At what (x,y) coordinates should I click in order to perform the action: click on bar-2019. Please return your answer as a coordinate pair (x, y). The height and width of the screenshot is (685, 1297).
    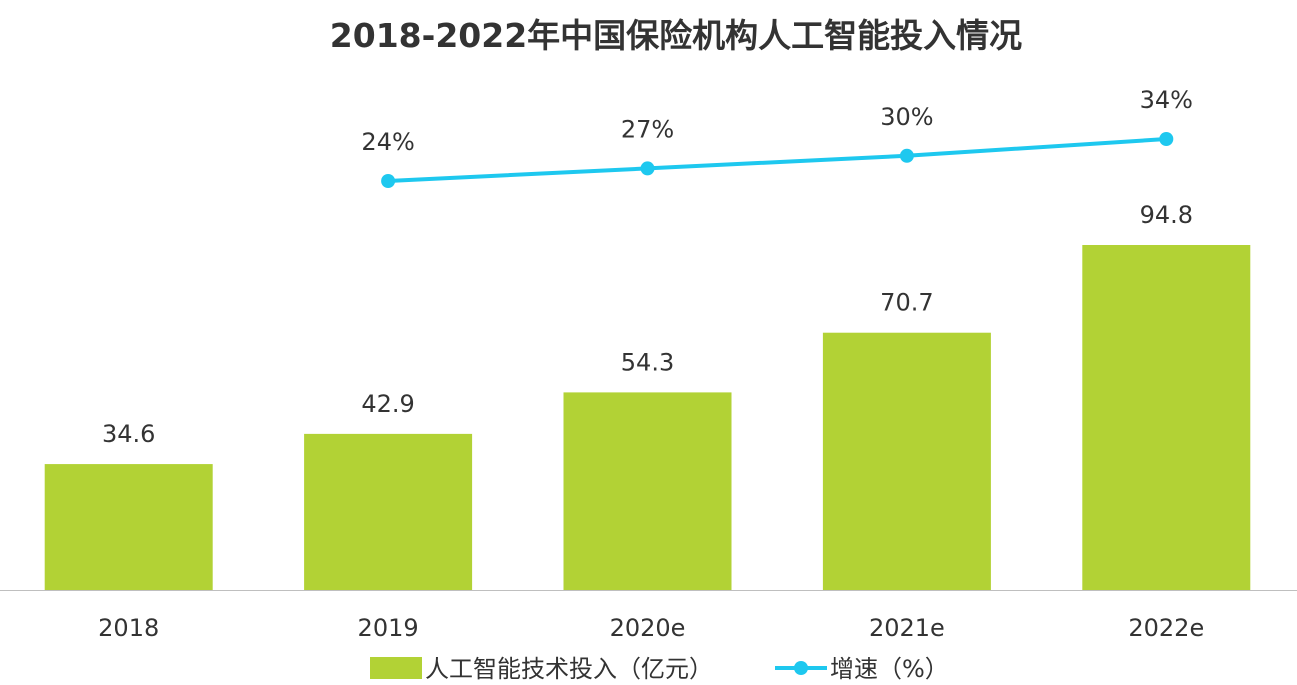
    Looking at the image, I should click on (388, 511).